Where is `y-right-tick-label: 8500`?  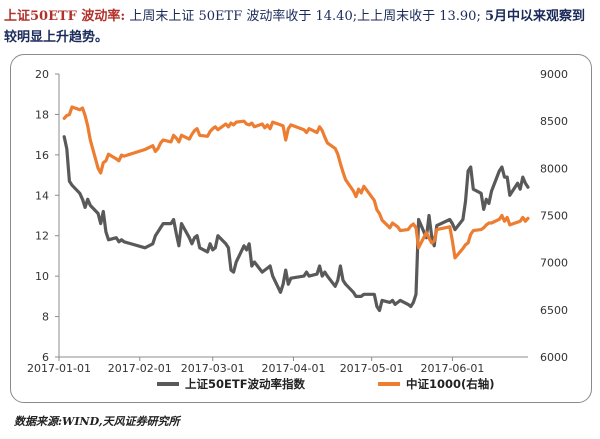 y-right-tick-label: 8500 is located at coordinates (554, 121).